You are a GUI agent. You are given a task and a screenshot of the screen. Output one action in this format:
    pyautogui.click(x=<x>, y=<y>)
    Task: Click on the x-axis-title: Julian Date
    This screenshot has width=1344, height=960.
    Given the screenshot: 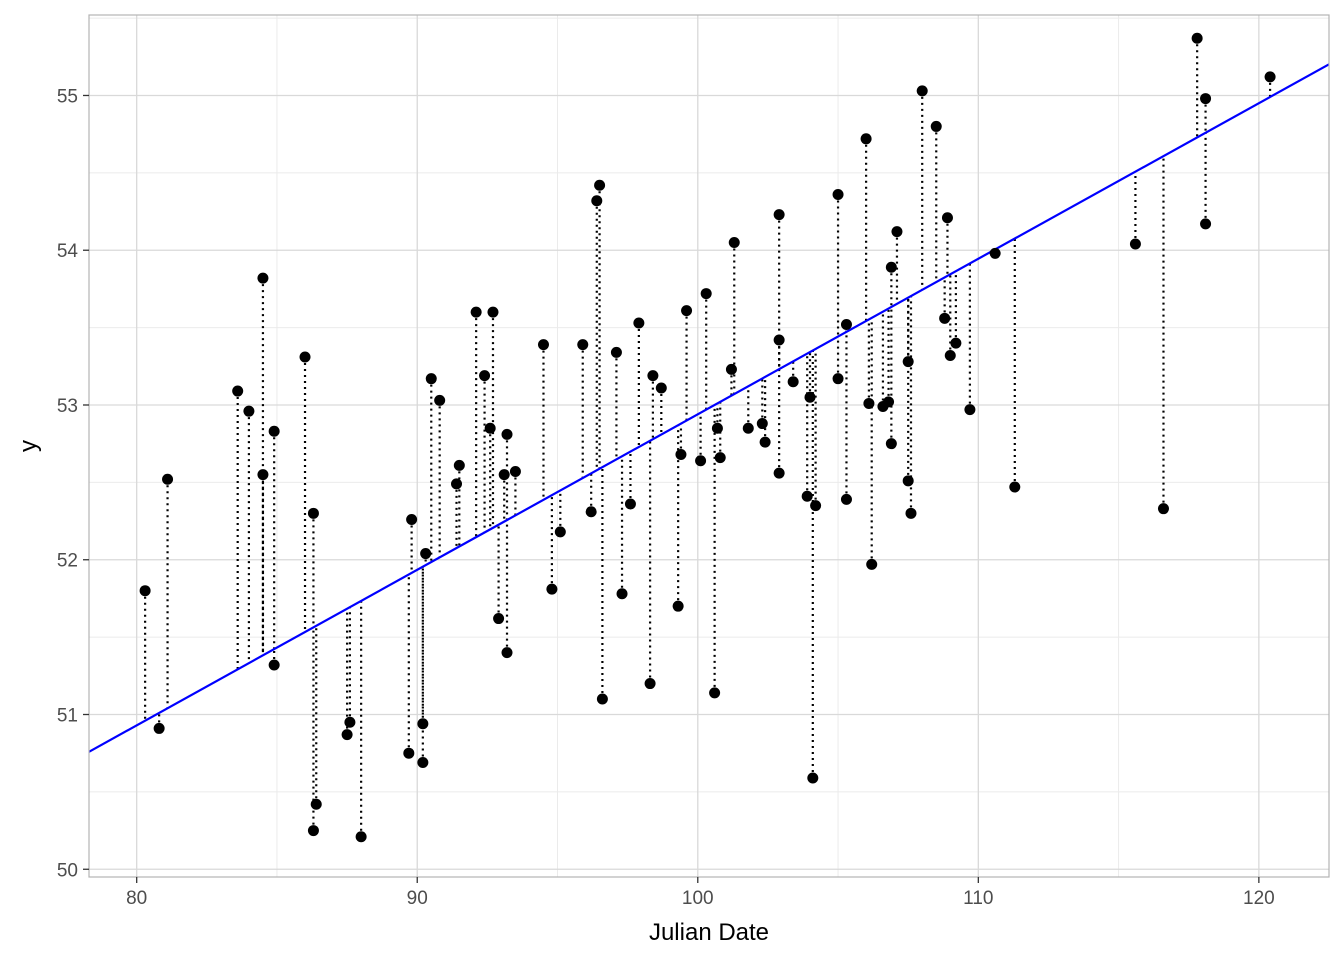 What is the action you would take?
    pyautogui.click(x=709, y=932)
    